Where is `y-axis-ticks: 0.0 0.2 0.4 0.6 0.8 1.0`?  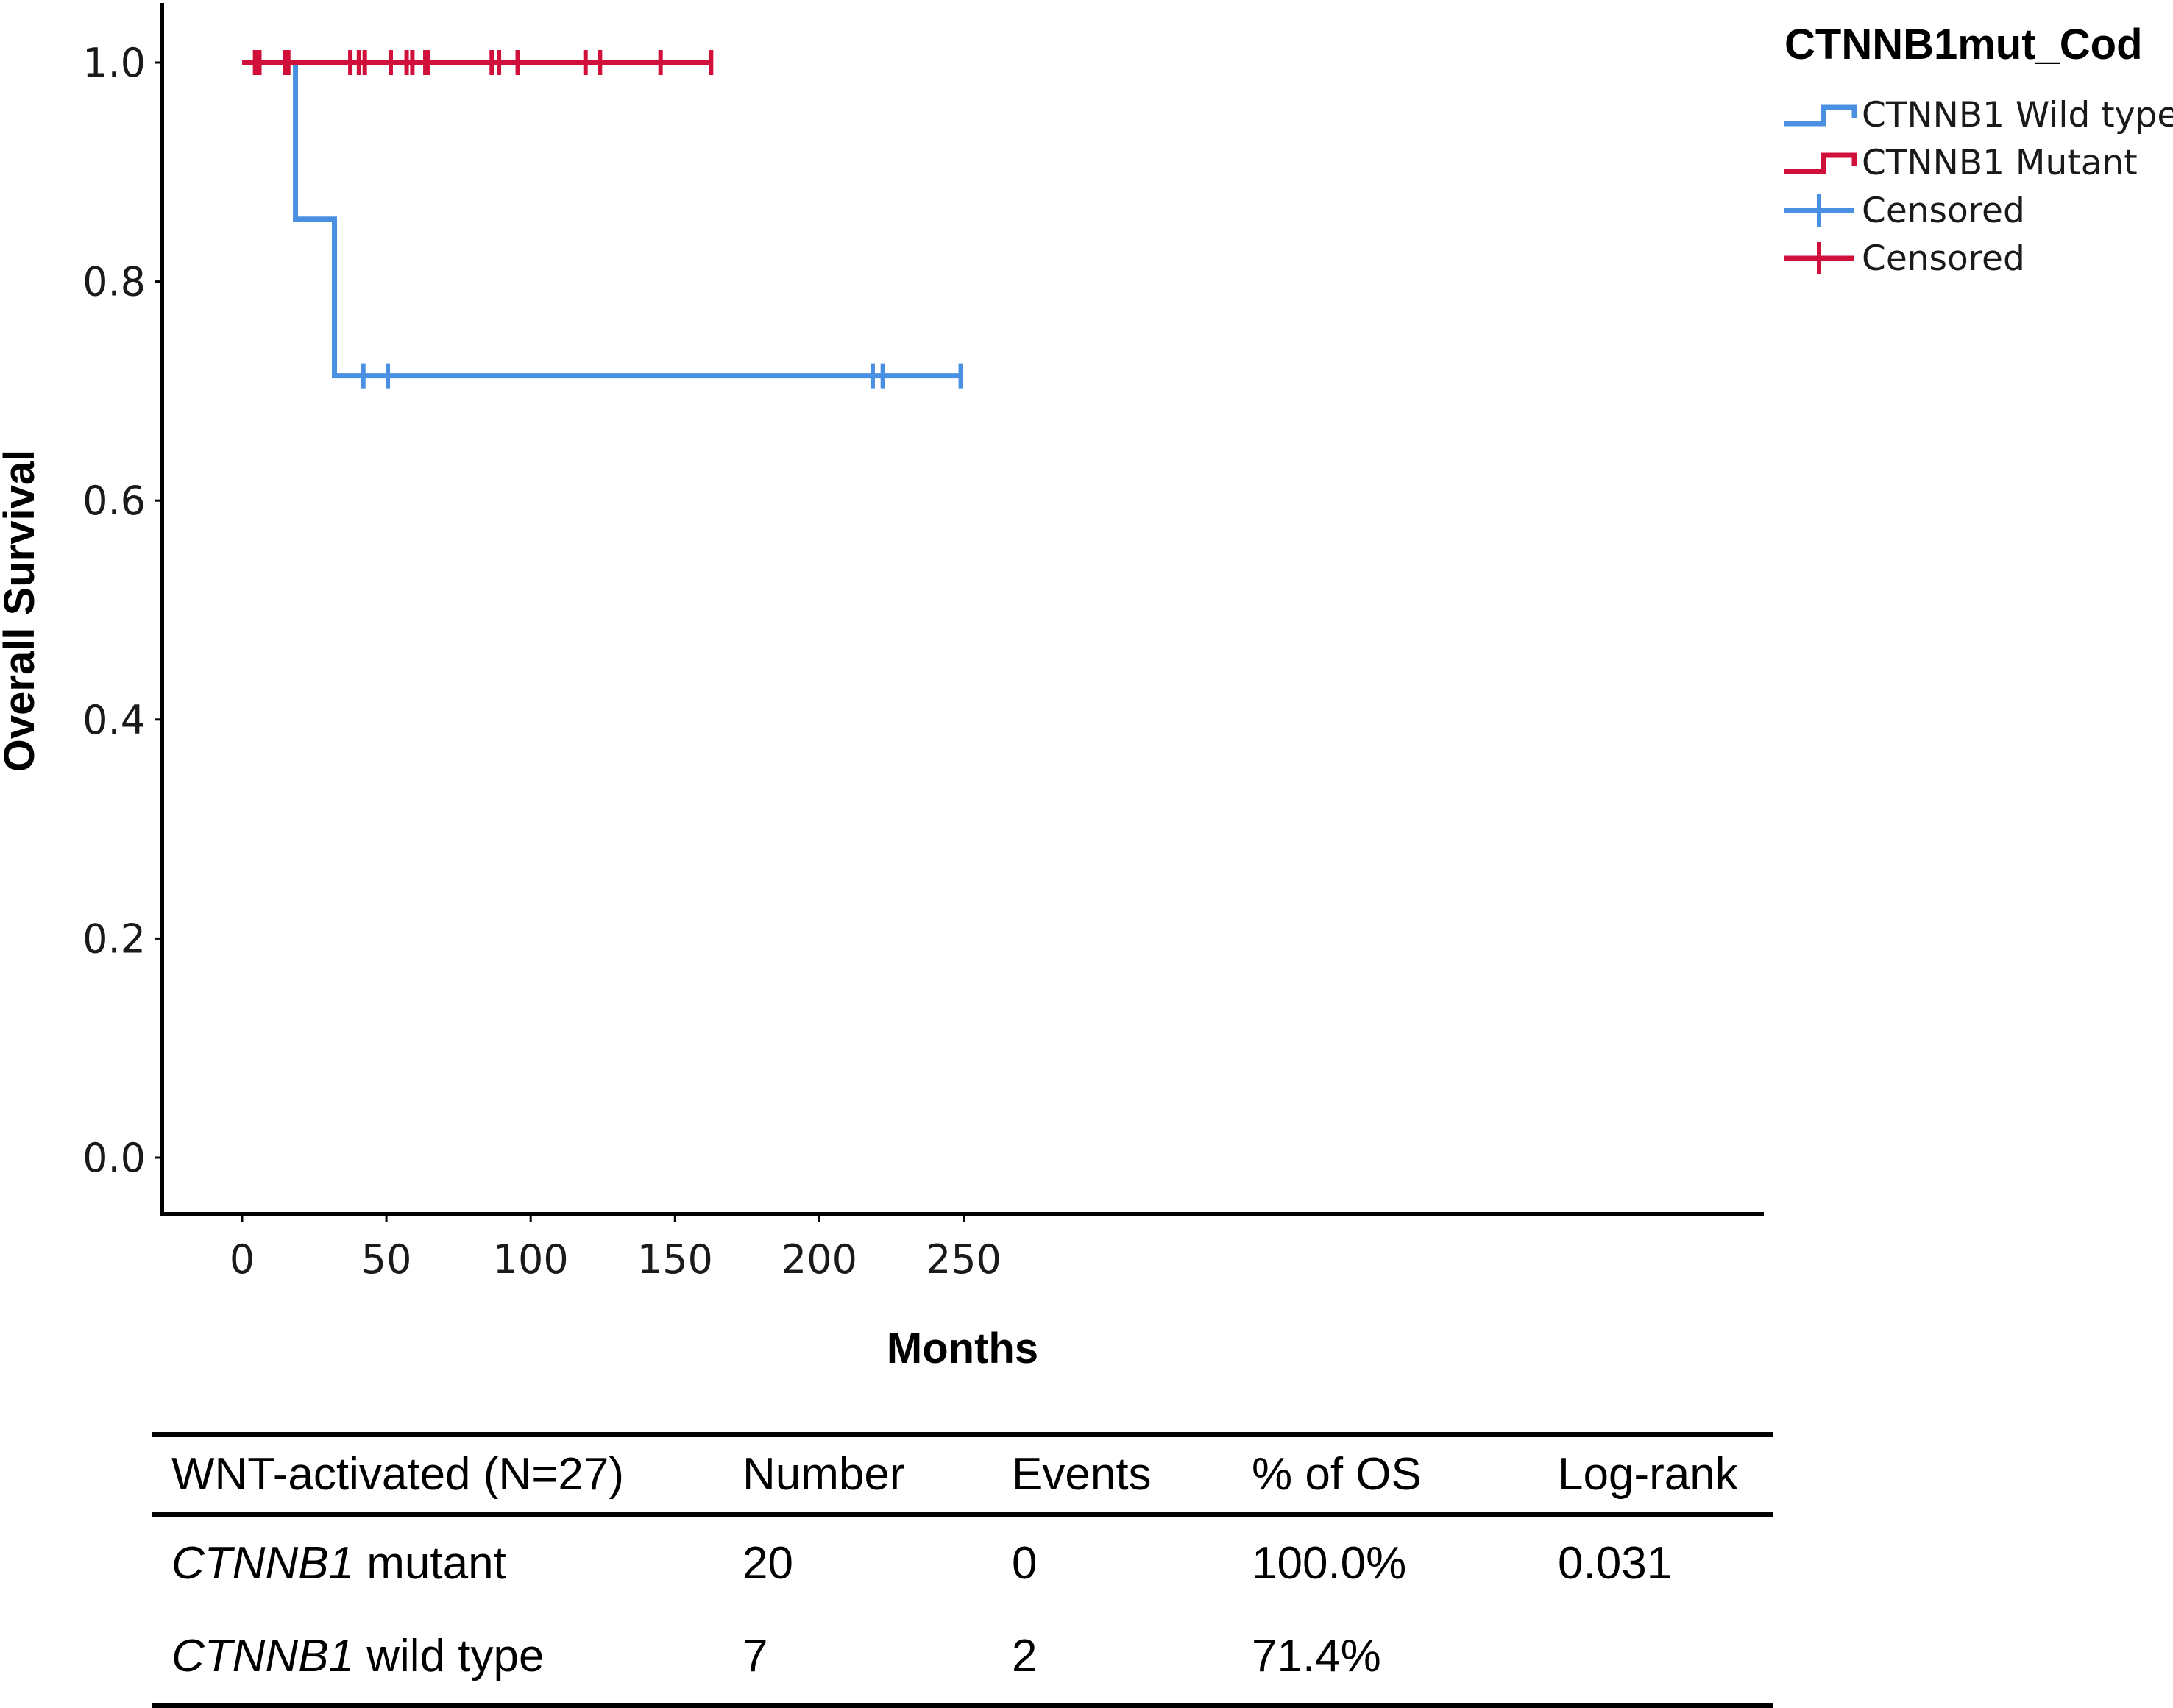
y-axis-ticks: 0.0 0.2 0.4 0.6 0.8 1.0 is located at coordinates (122, 610).